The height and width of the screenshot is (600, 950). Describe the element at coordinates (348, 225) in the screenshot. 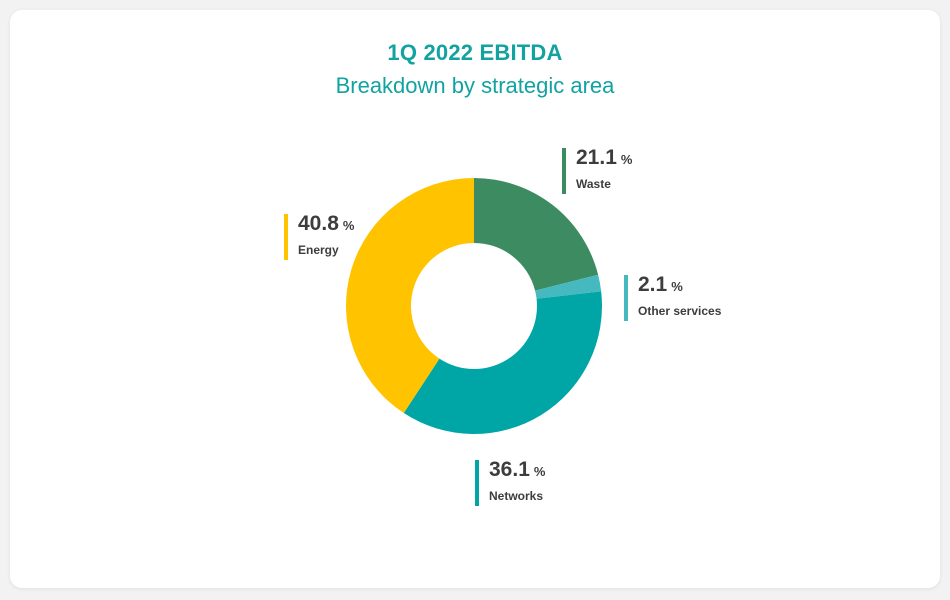

I see `value-energy-unit: %` at that location.